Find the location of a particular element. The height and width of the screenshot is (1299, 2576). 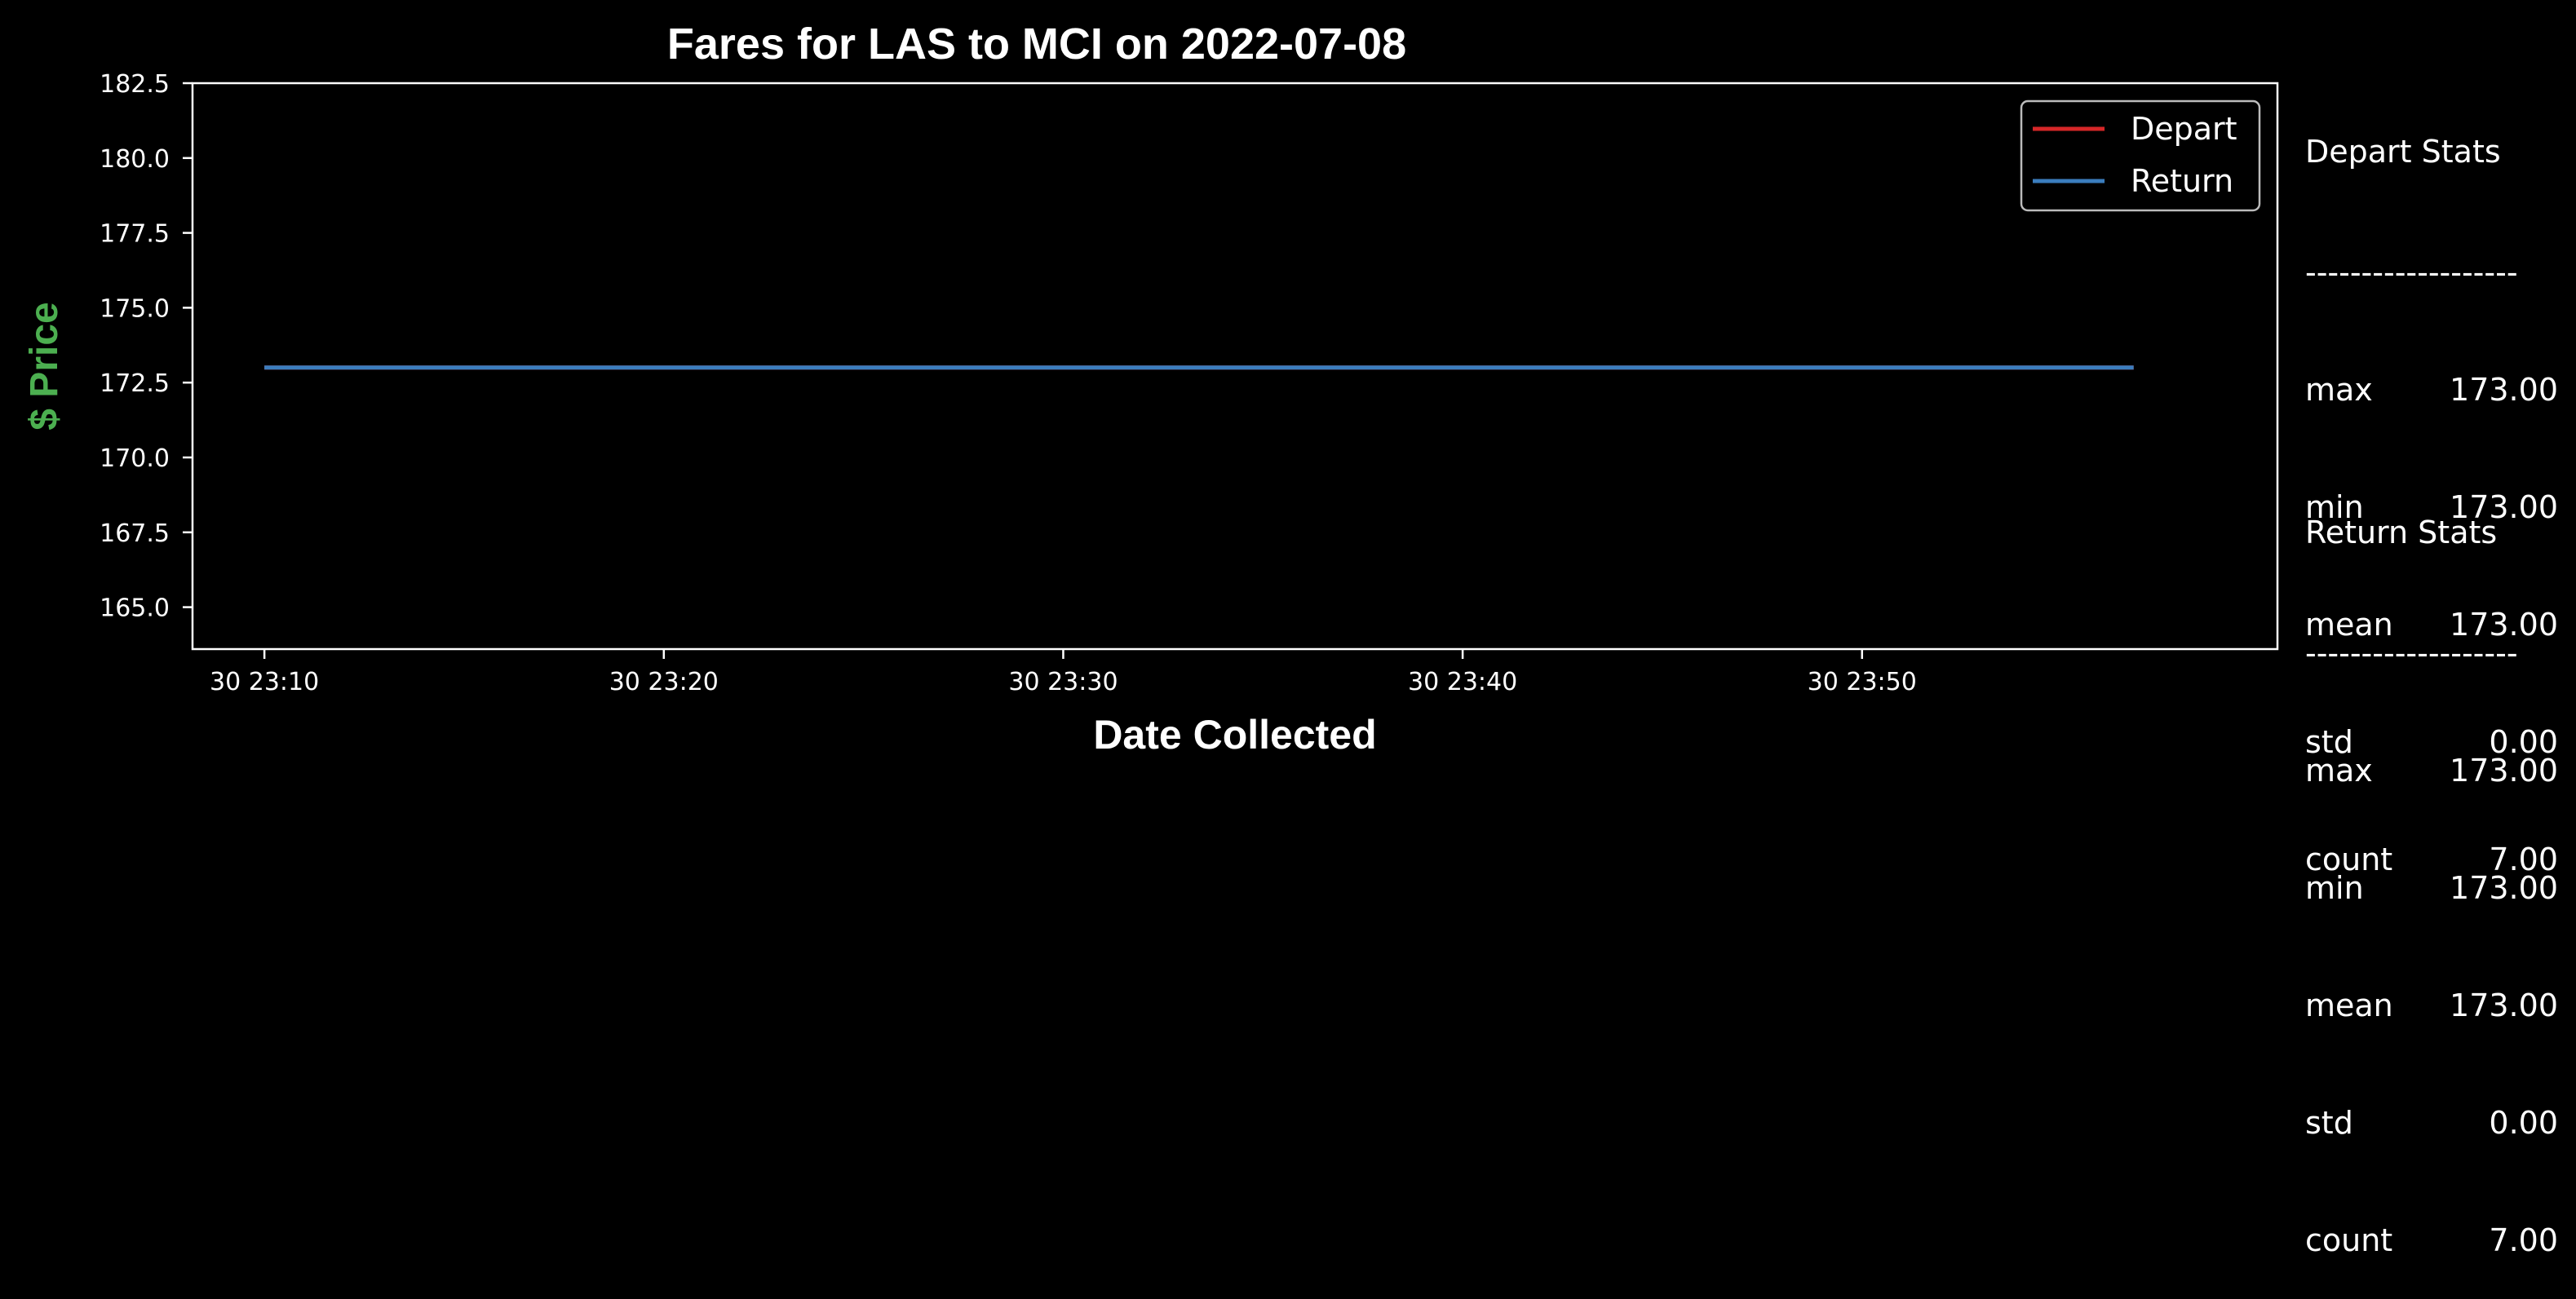

return-stat-std: std 0.00 is located at coordinates (2431, 1122).